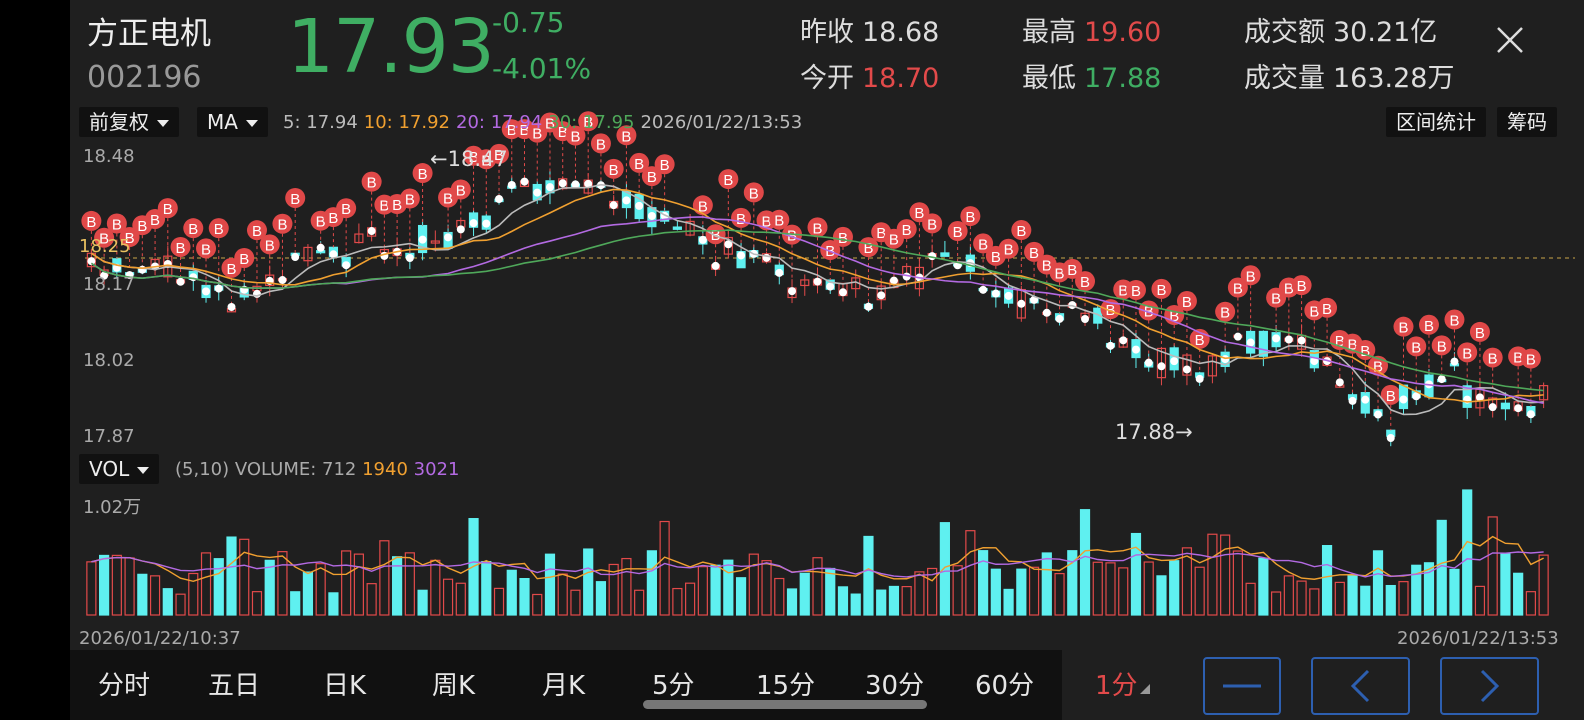  What do you see at coordinates (144, 77) in the screenshot?
I see `stock-code: 002196` at bounding box center [144, 77].